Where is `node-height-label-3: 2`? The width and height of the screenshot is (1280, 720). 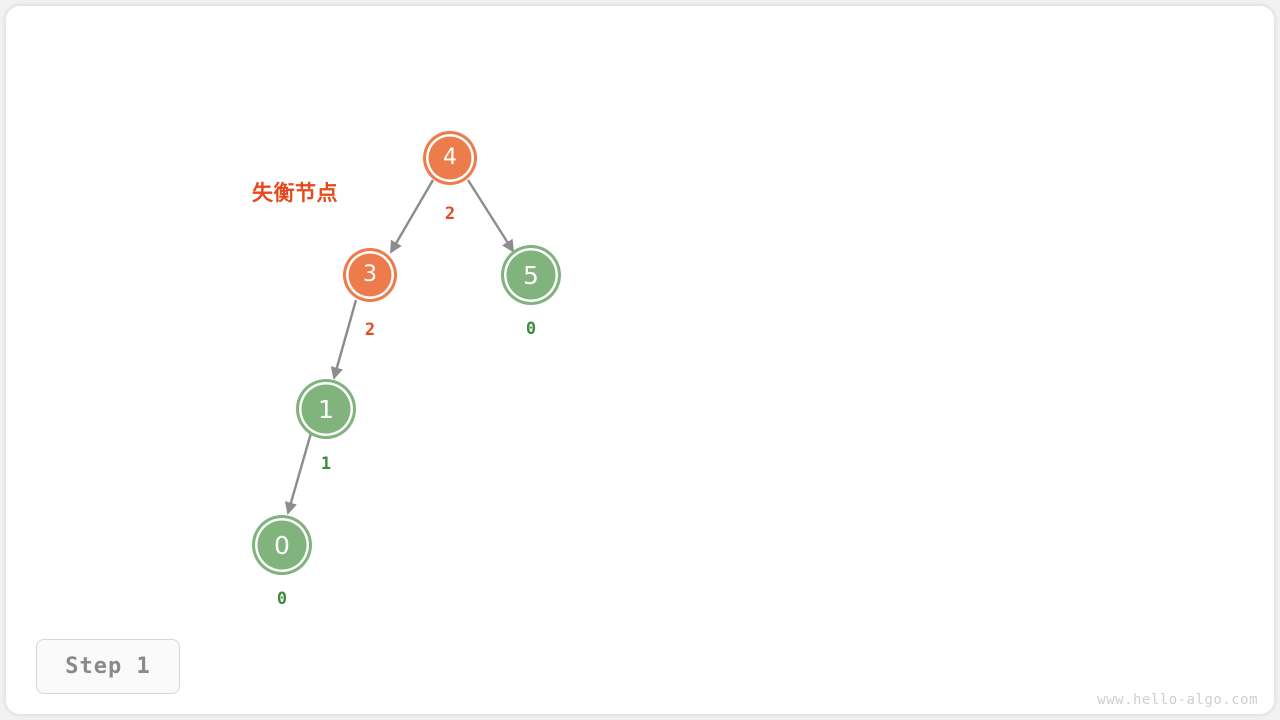 node-height-label-3: 2 is located at coordinates (370, 330).